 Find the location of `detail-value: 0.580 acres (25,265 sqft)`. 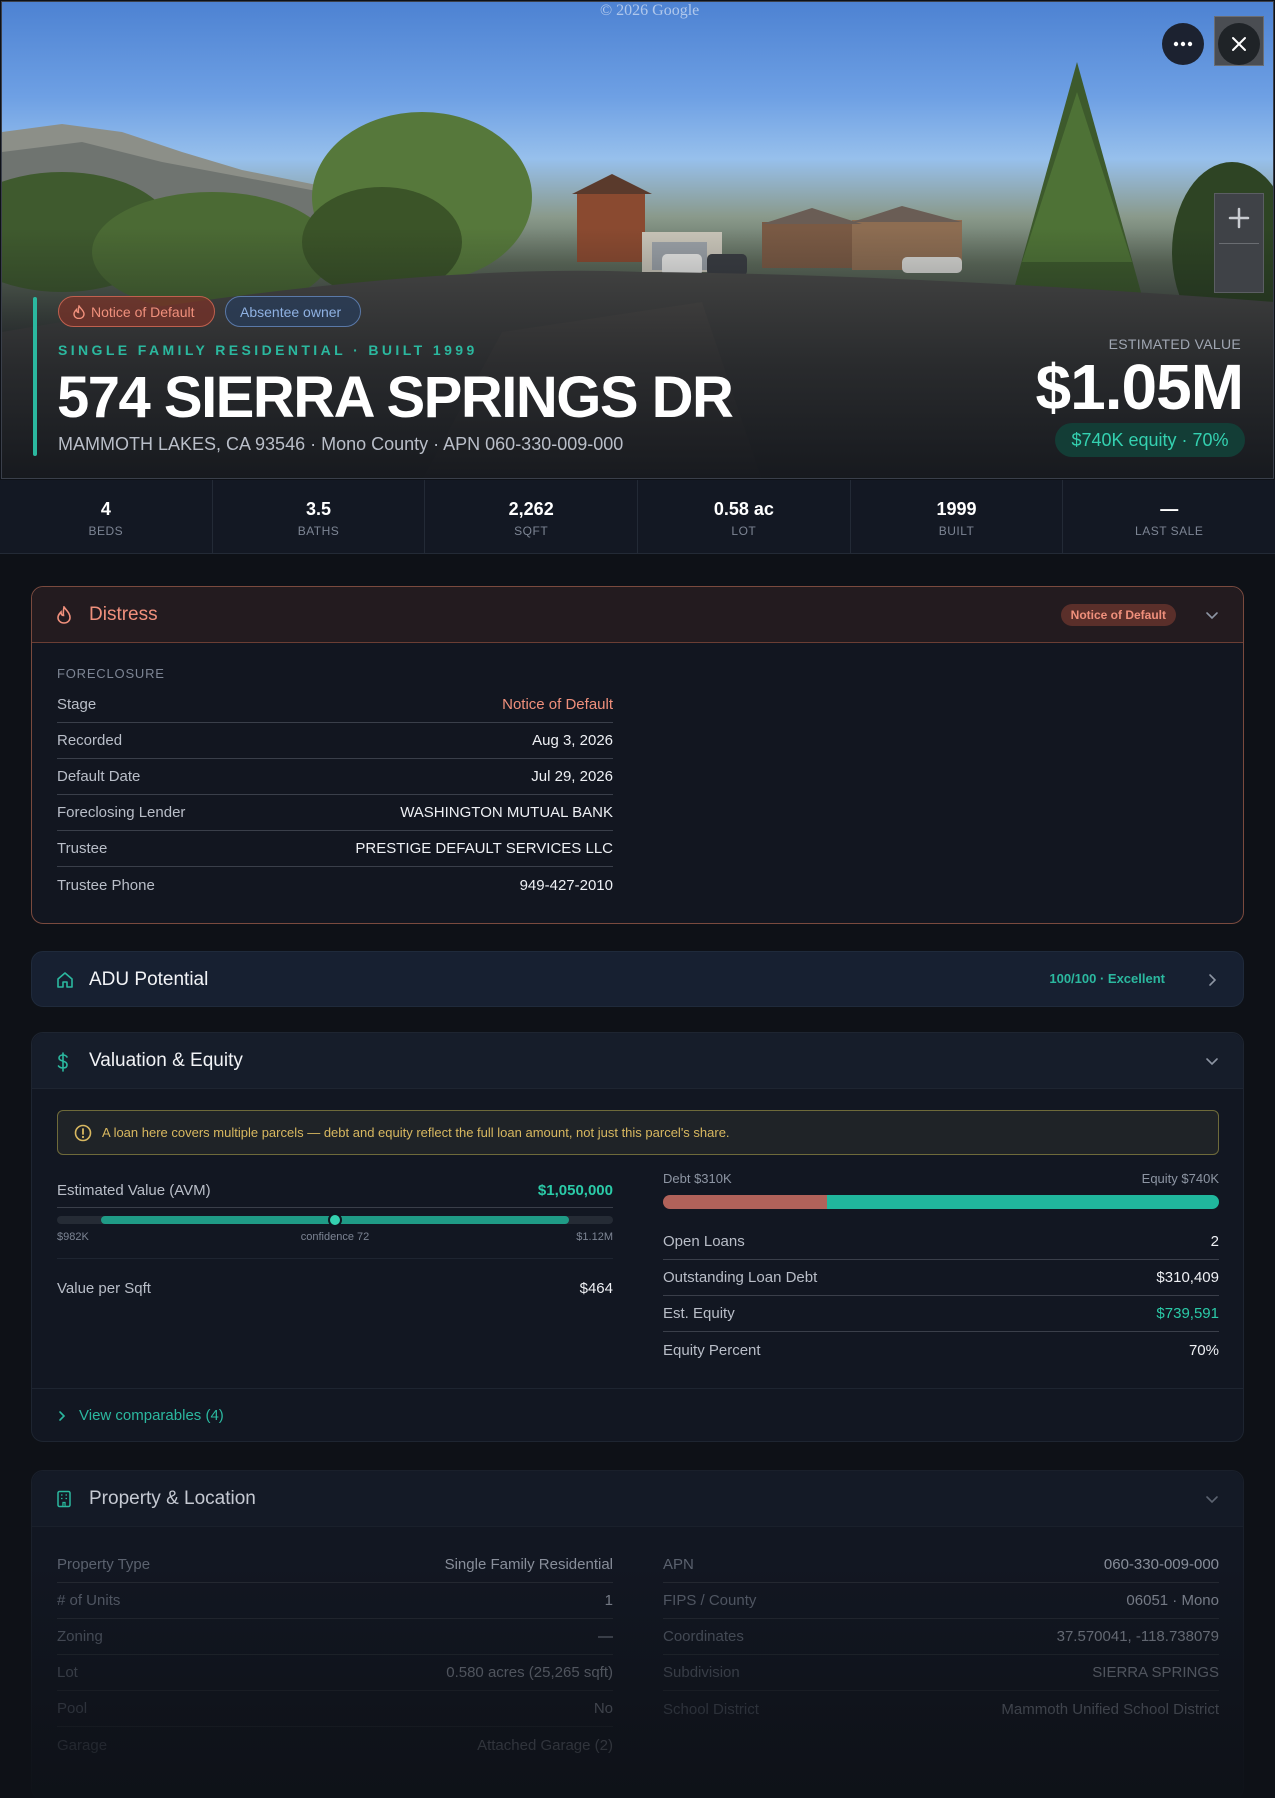

detail-value: 0.580 acres (25,265 sqft) is located at coordinates (529, 1672).